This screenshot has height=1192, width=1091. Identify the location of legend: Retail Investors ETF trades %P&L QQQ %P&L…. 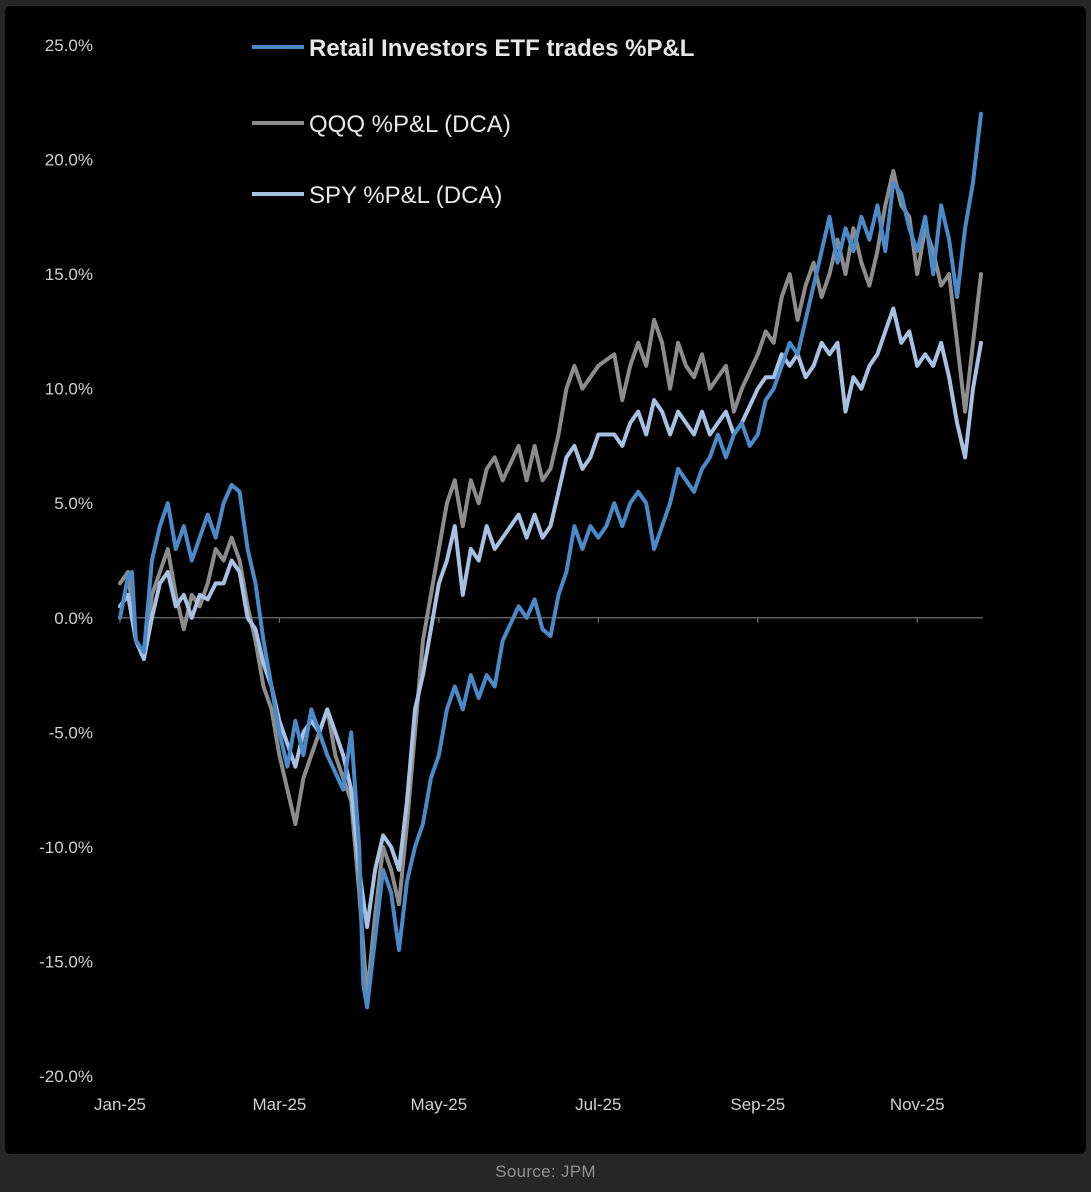
(473, 122).